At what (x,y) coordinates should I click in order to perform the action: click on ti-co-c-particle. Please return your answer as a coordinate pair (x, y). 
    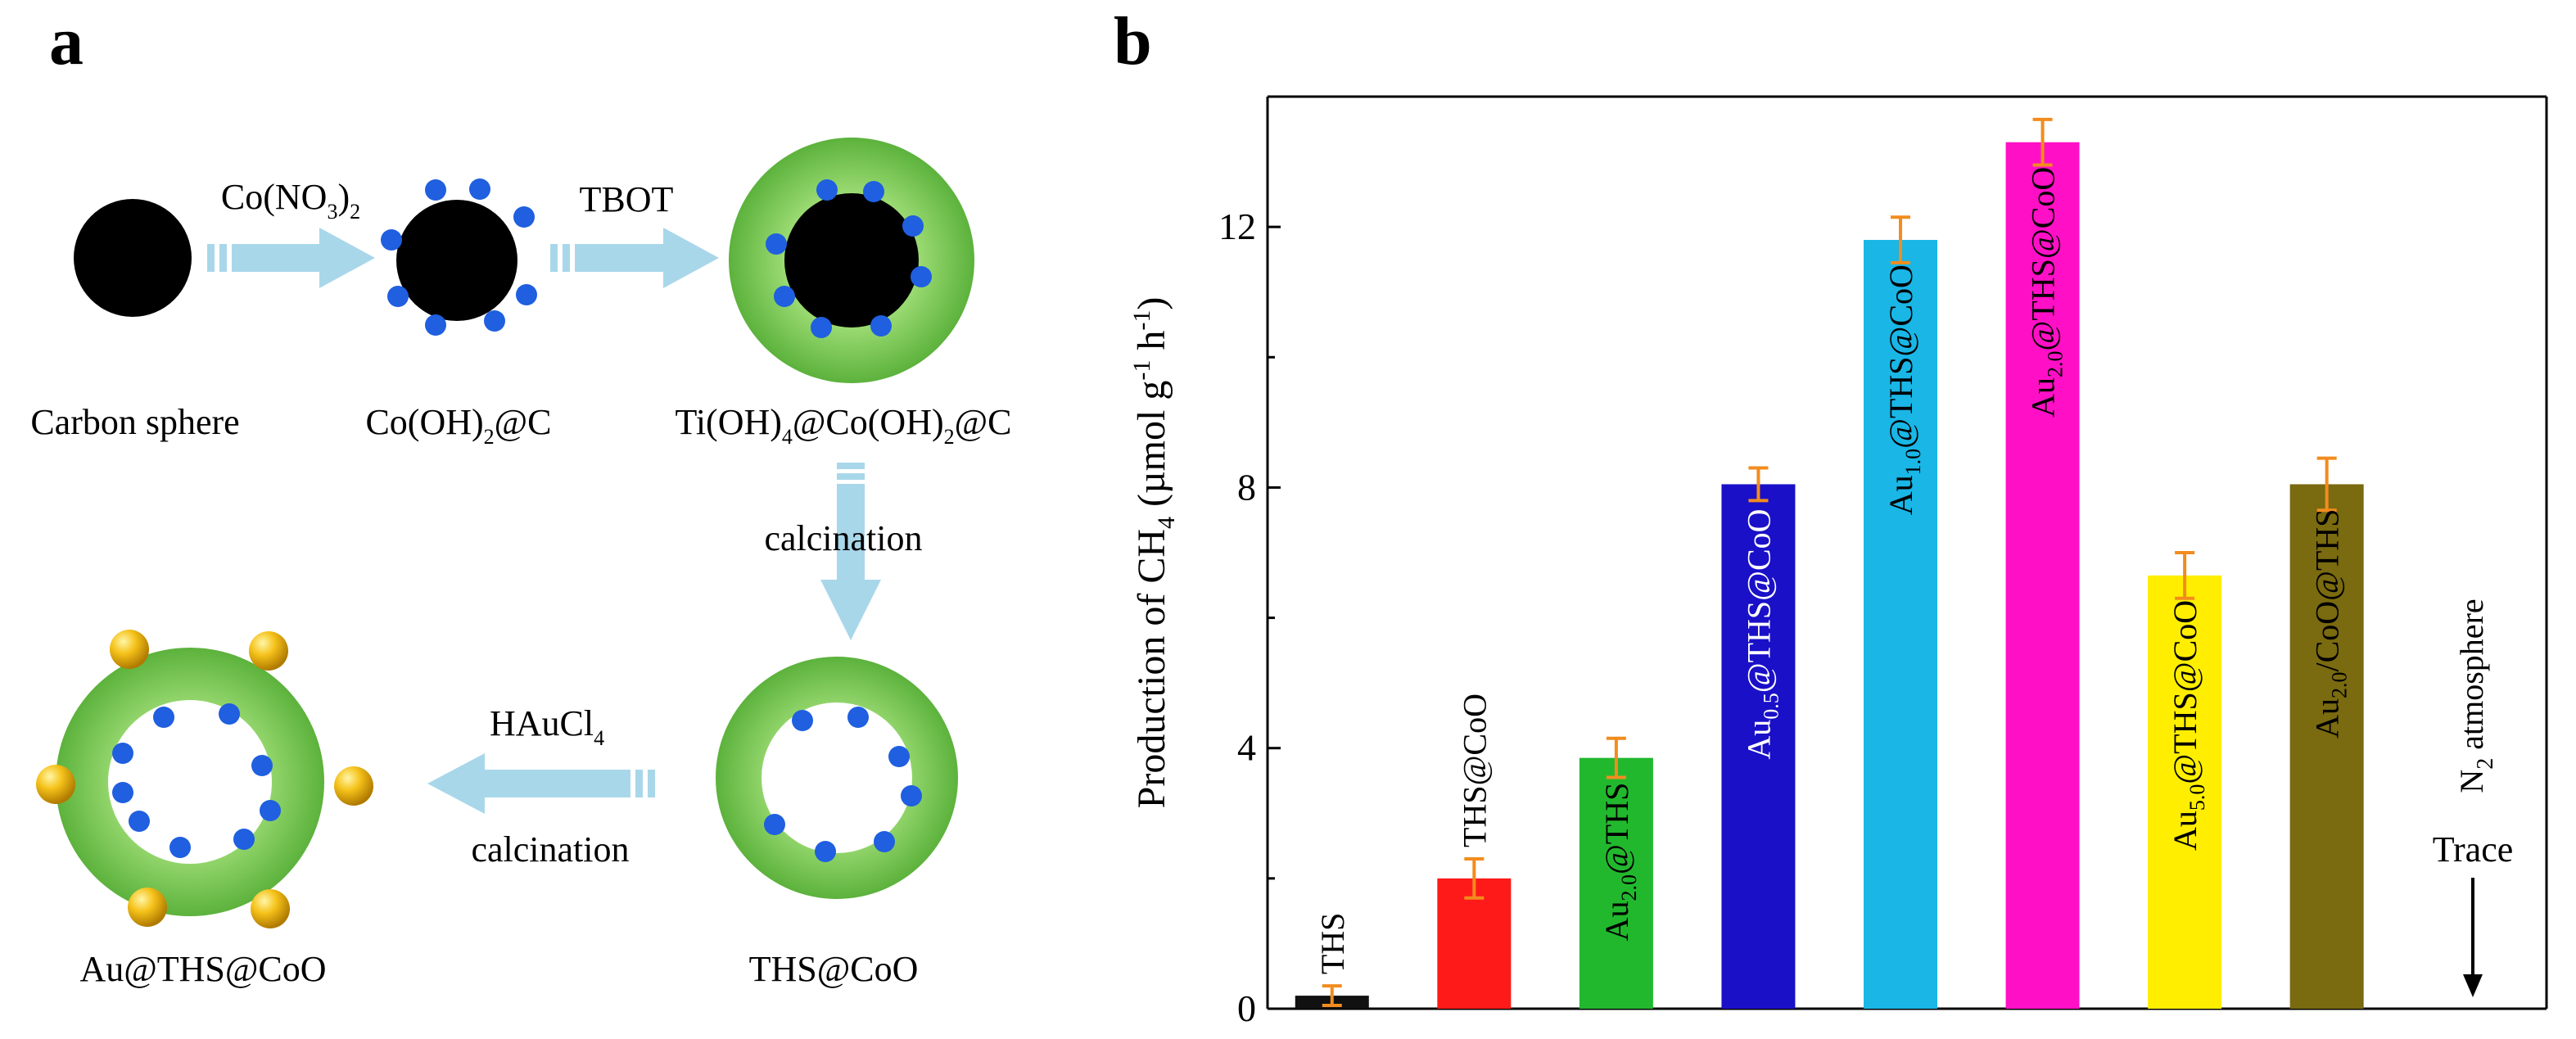
    Looking at the image, I should click on (851, 260).